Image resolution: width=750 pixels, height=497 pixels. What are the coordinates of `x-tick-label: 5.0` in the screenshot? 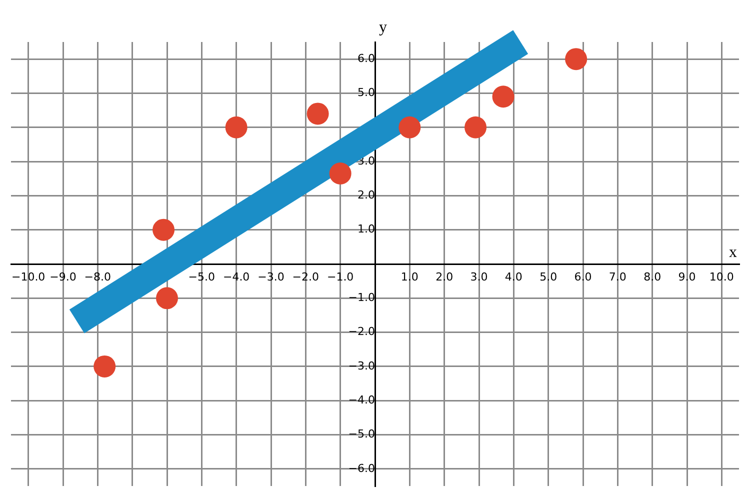 It's located at (549, 277).